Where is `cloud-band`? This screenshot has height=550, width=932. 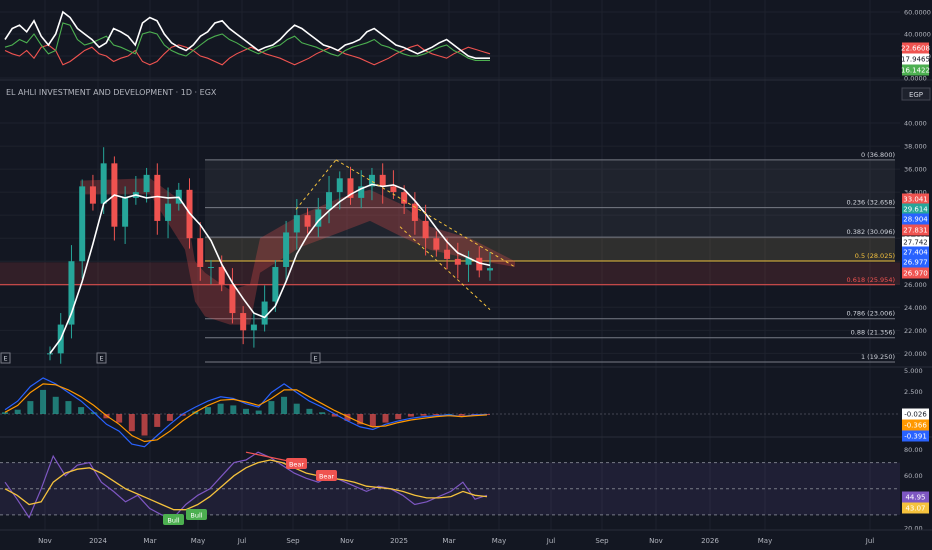 cloud-band is located at coordinates (297, 251).